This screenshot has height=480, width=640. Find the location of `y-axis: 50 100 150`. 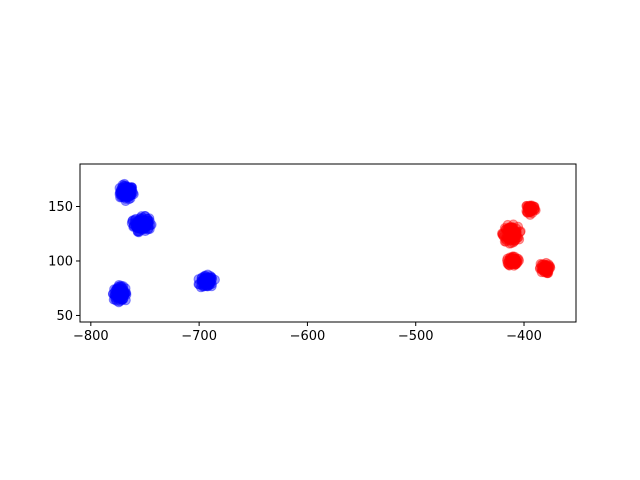

y-axis: 50 100 150 is located at coordinates (64, 262).